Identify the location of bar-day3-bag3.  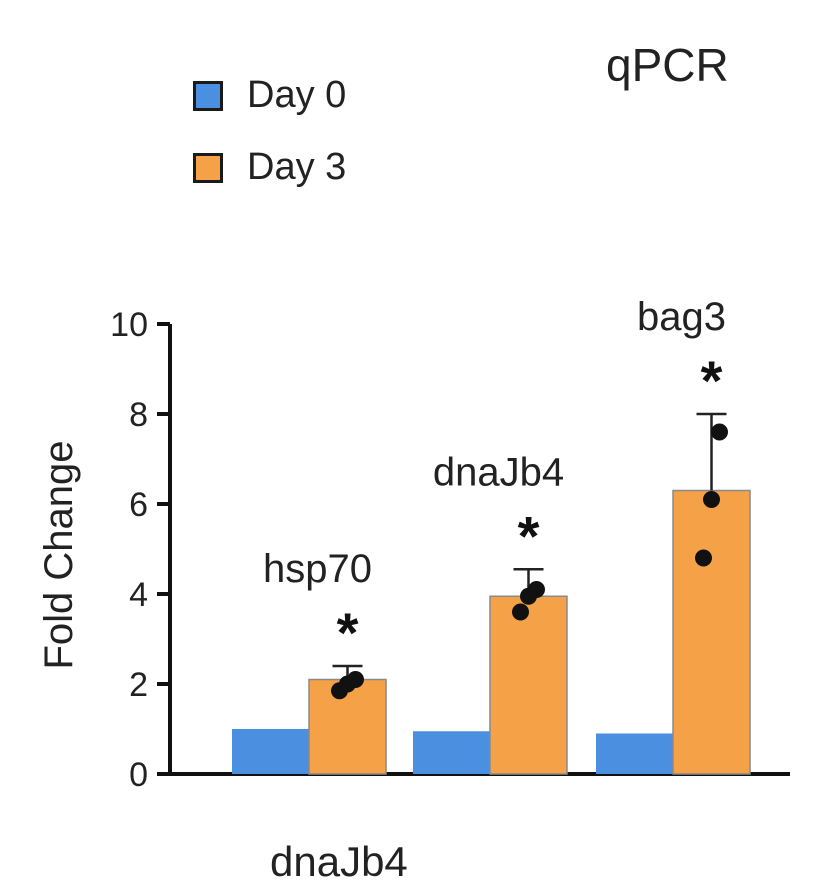
(711, 632).